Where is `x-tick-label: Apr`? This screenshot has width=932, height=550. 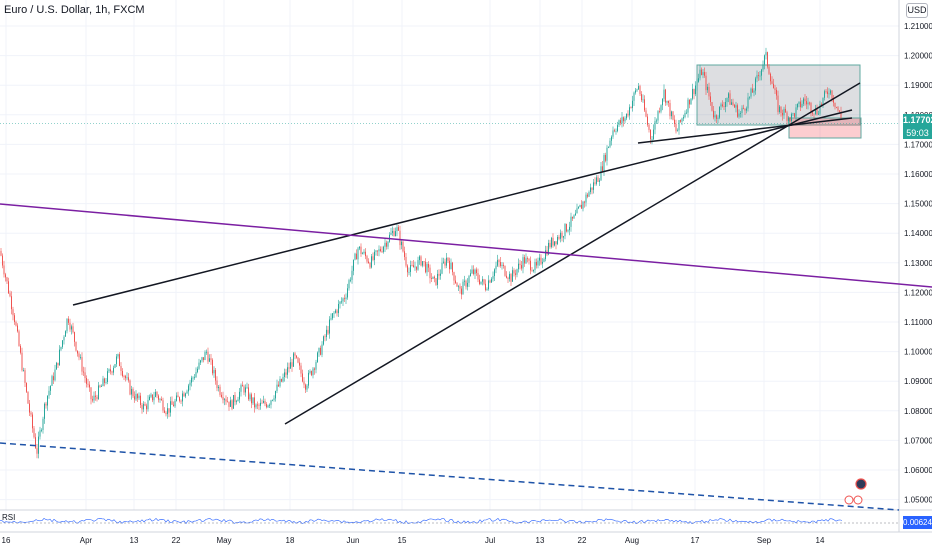 x-tick-label: Apr is located at coordinates (86, 540).